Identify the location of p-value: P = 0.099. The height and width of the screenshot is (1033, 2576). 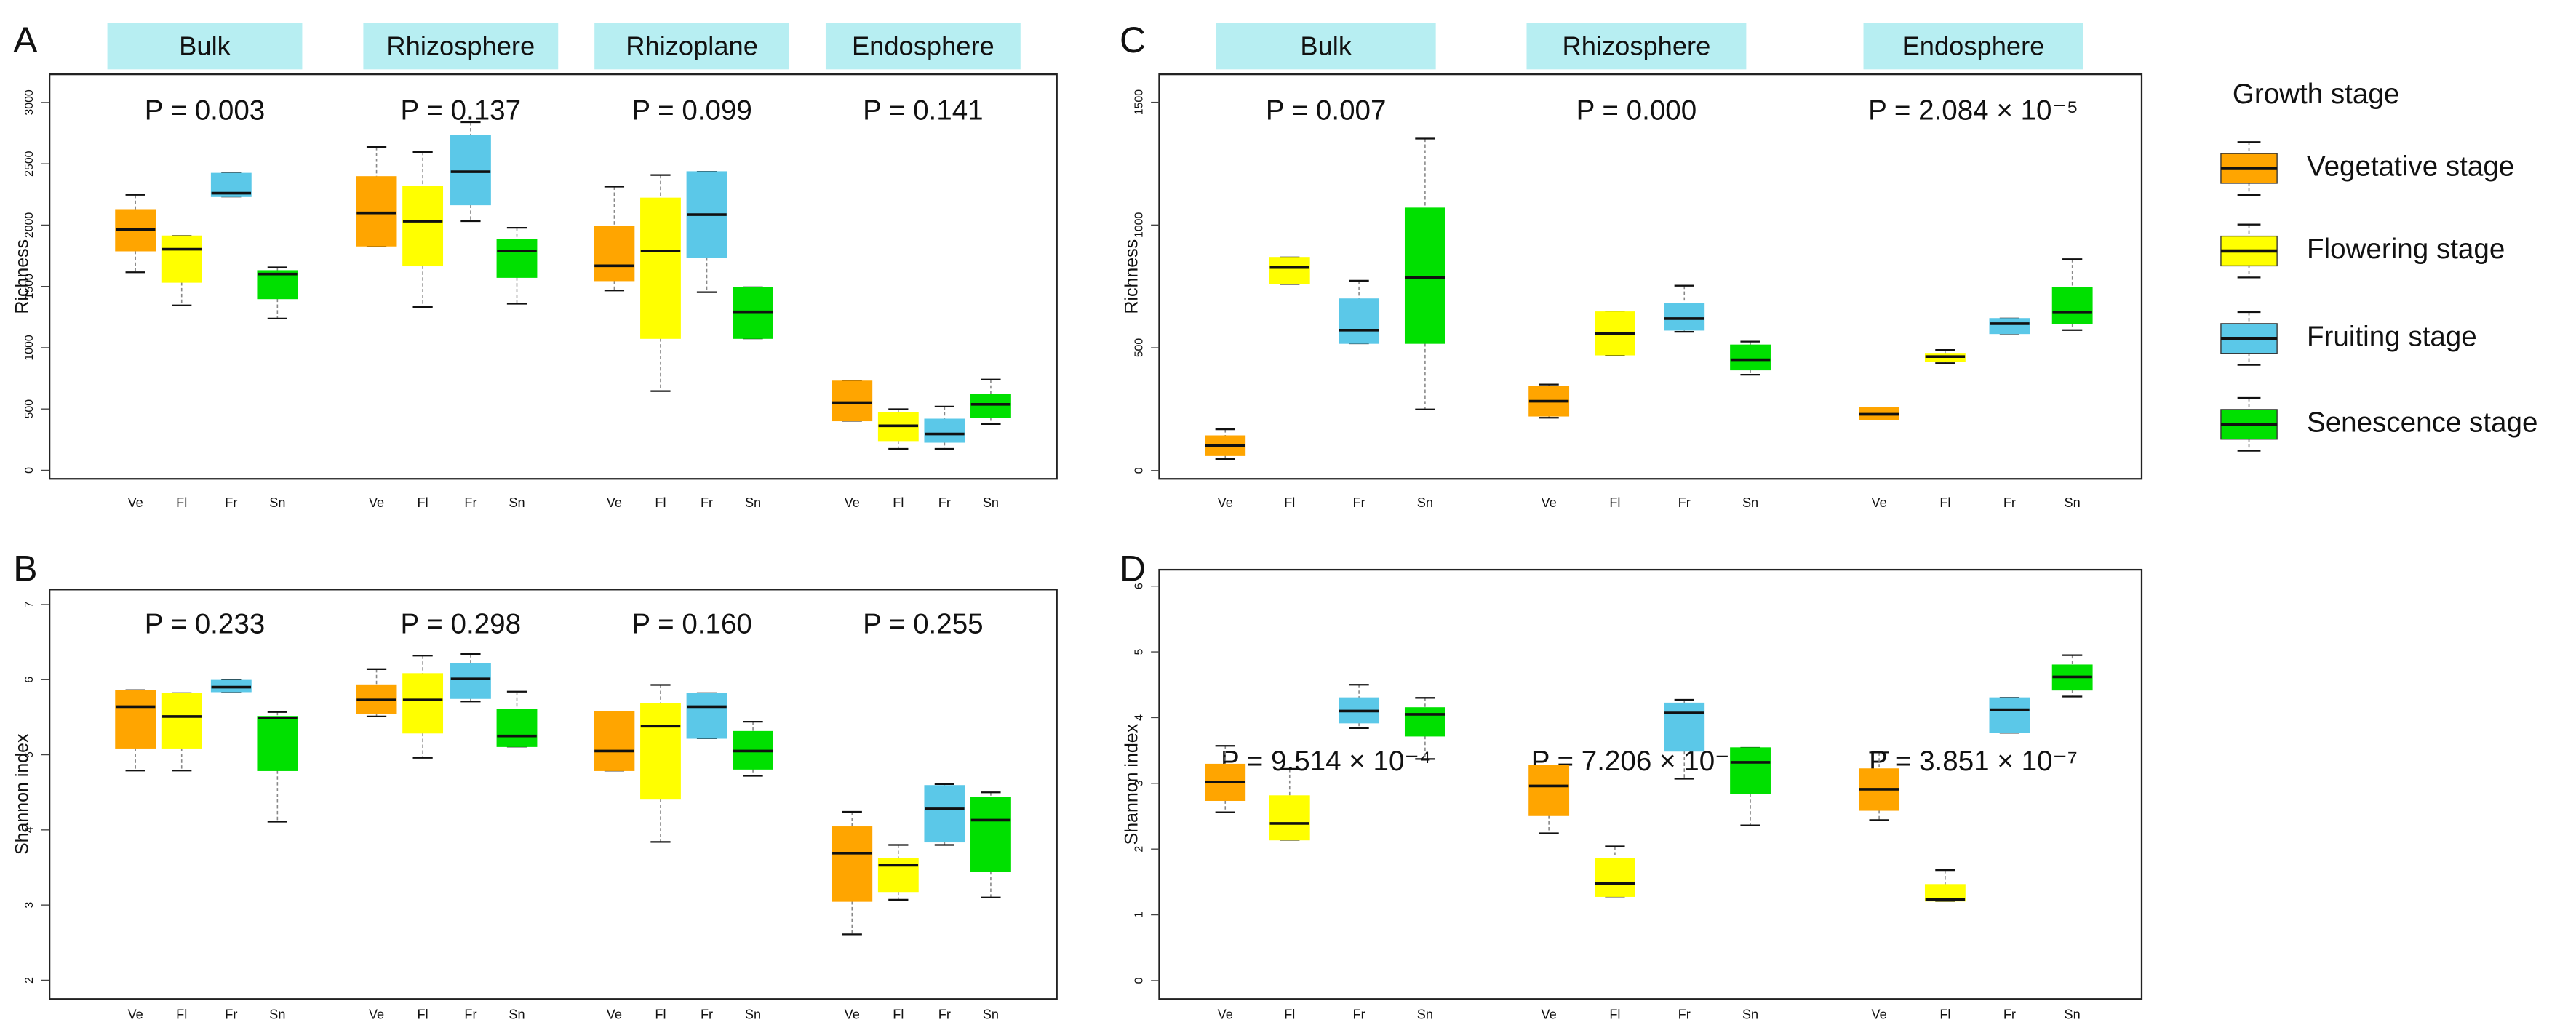
(691, 111).